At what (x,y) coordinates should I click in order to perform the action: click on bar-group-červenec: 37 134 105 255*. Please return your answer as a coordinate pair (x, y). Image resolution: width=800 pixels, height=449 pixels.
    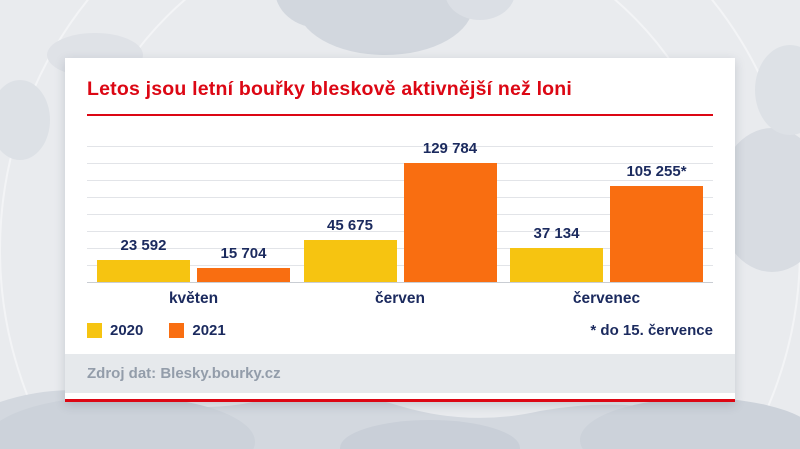
    Looking at the image, I should click on (606, 222).